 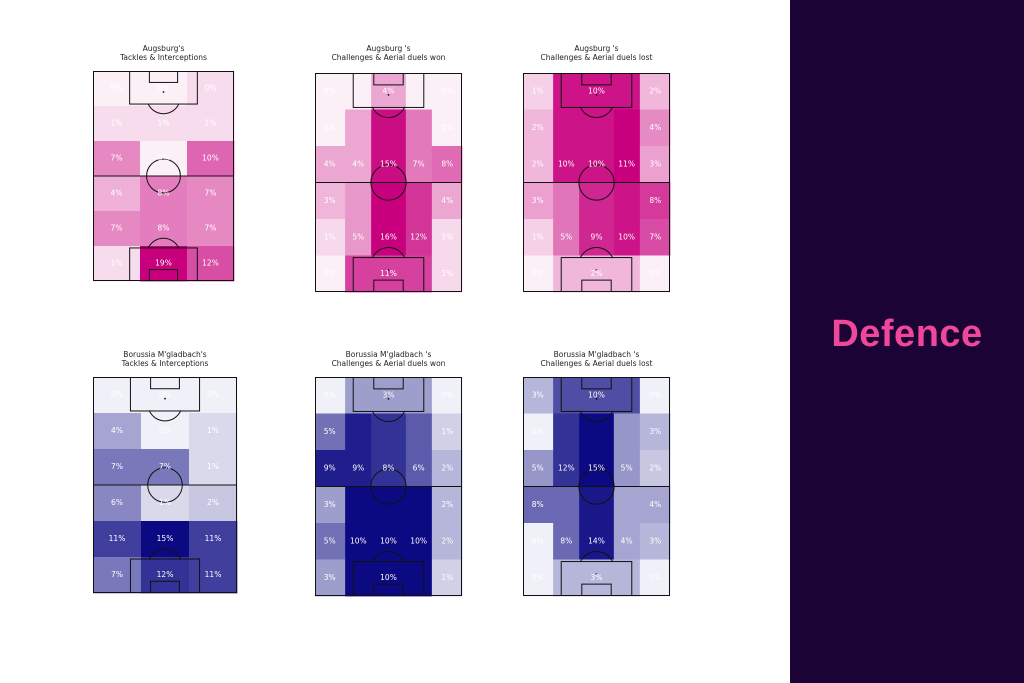 What do you see at coordinates (388, 363) in the screenshot?
I see `chart-title-line2: Challenges & Aerial duels won` at bounding box center [388, 363].